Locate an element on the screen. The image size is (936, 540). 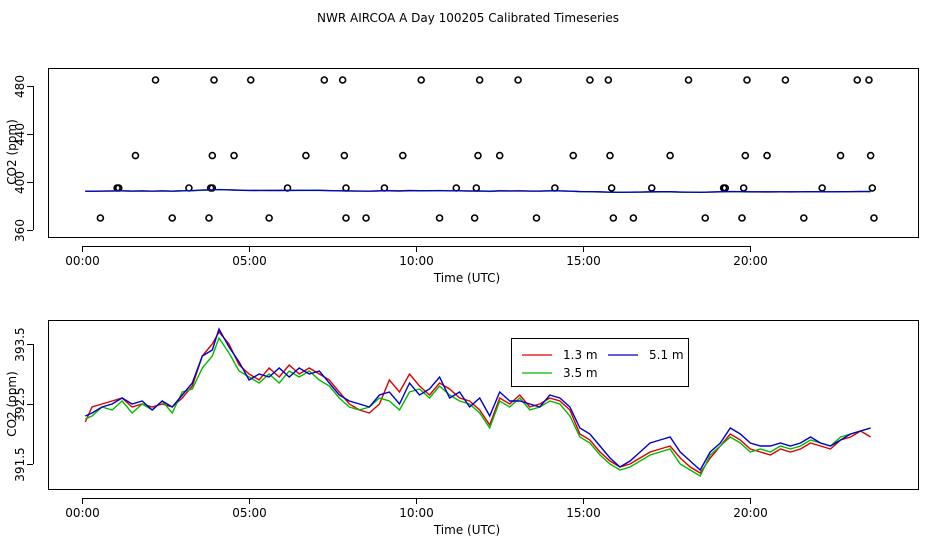
bottom-xlabel: Time (UTC) is located at coordinates (466, 530).